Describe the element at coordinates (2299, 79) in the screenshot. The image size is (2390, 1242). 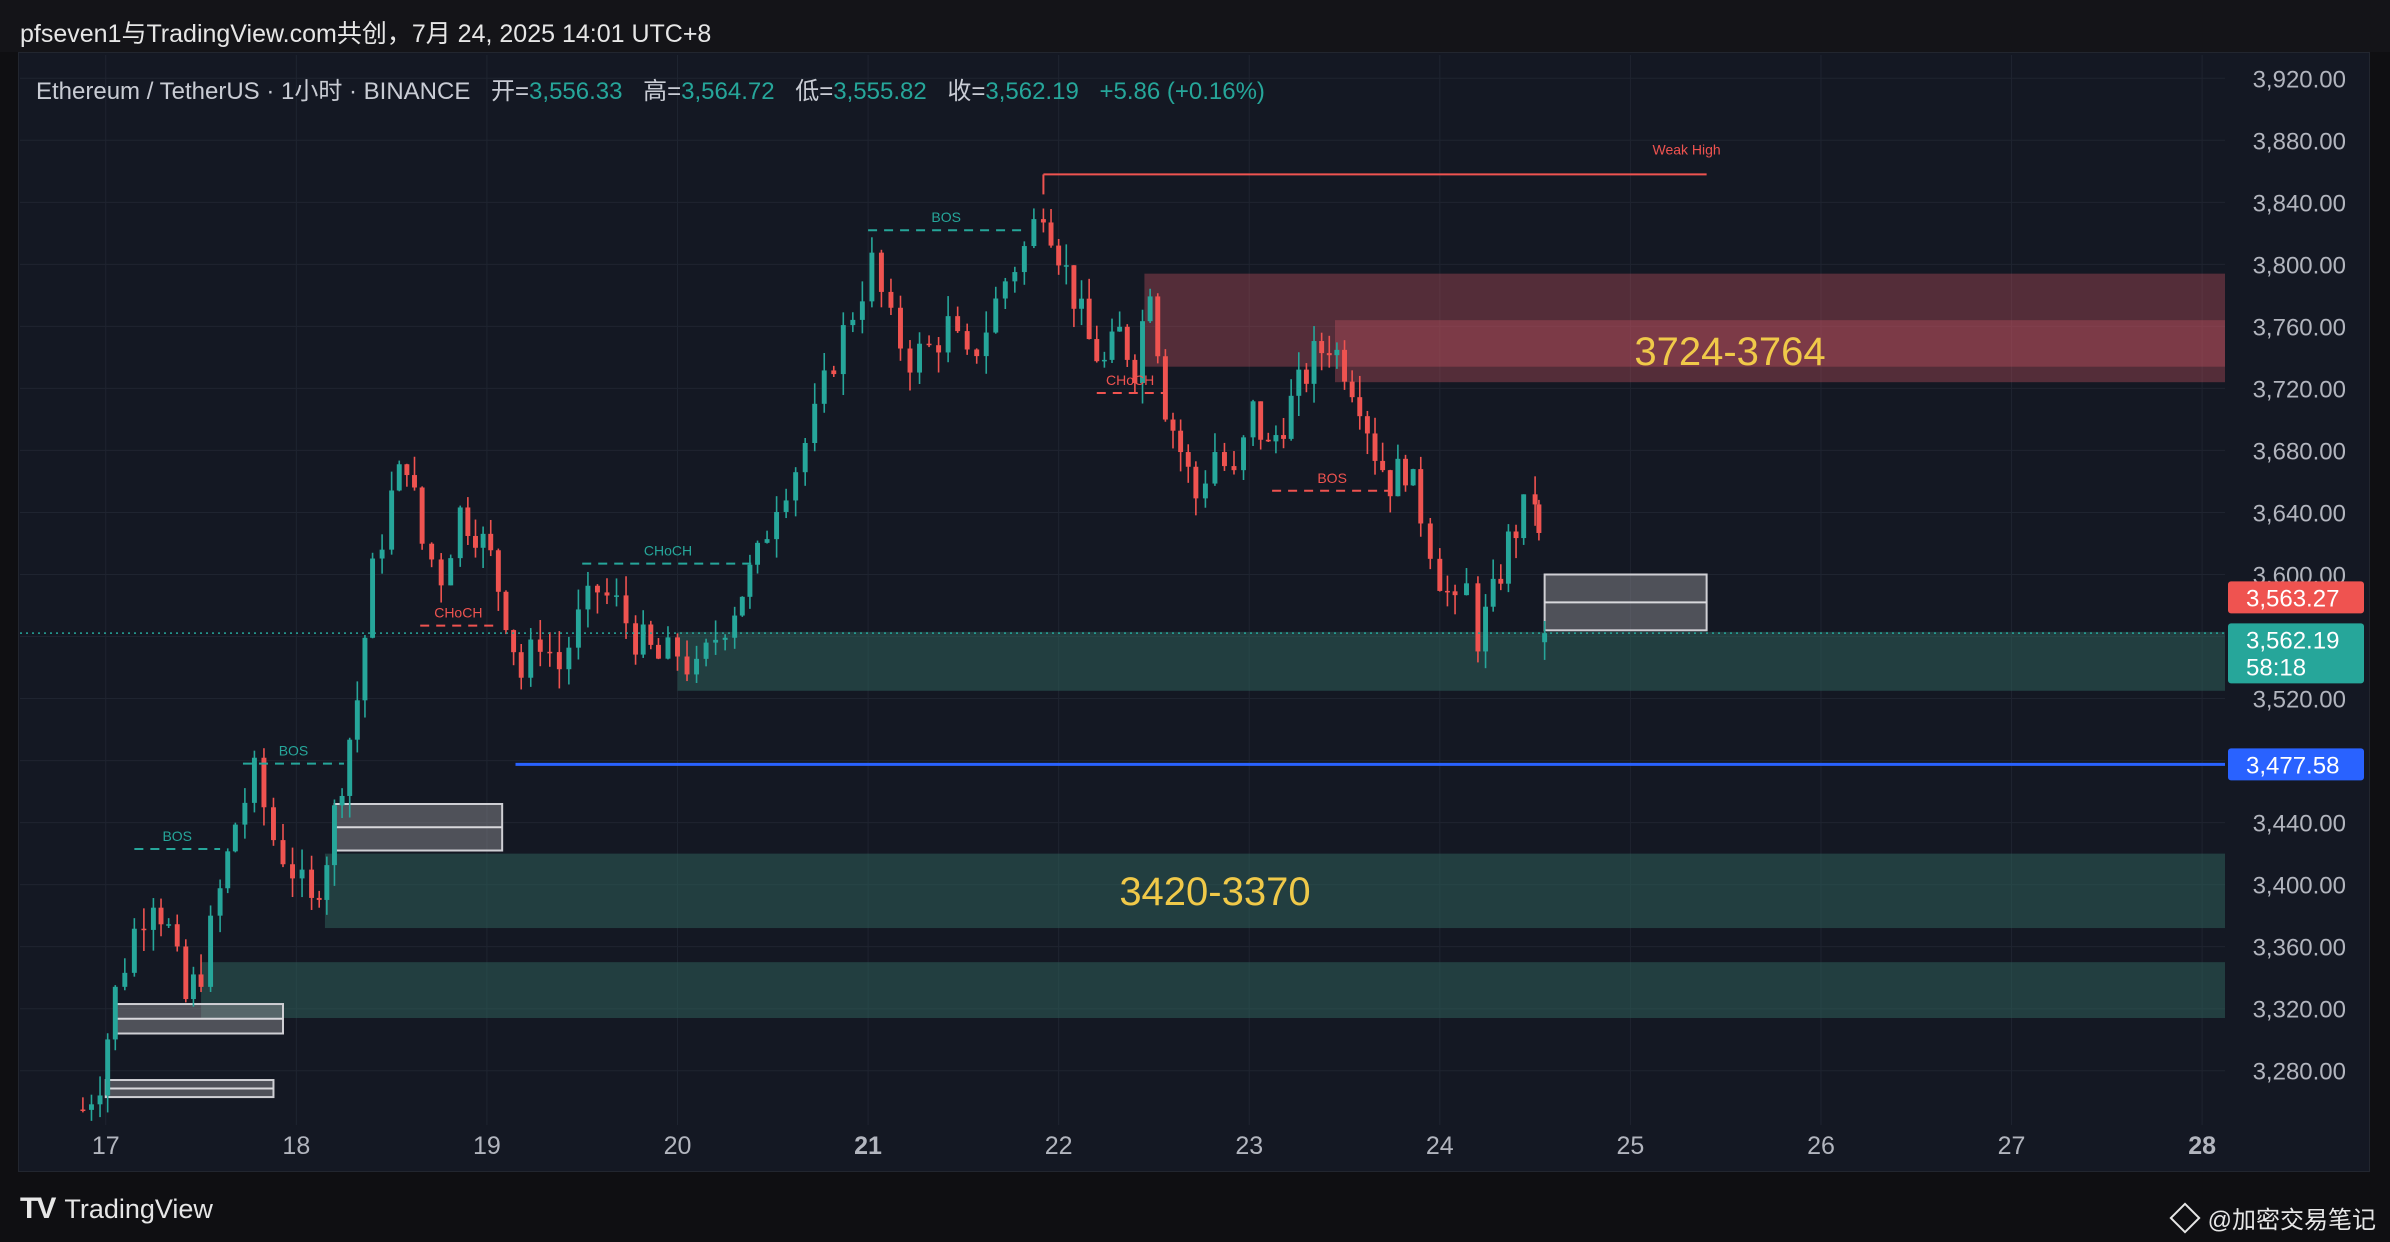
I see `y-tick-label: 3,920.00` at that location.